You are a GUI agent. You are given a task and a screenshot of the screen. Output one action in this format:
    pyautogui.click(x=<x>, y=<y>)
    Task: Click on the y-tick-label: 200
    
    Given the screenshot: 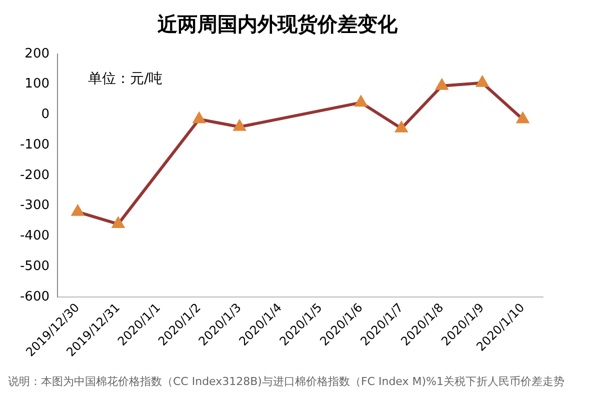 What is the action you would take?
    pyautogui.click(x=37, y=54)
    